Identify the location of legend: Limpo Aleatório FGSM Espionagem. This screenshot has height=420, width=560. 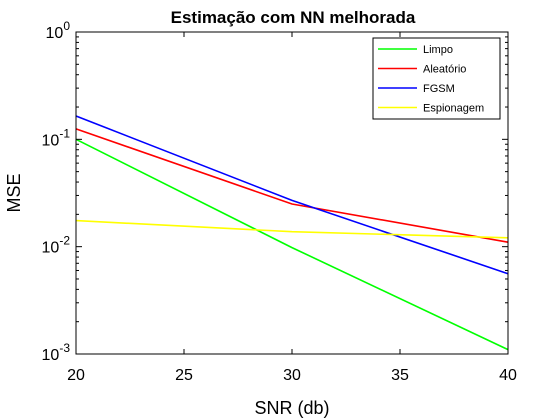
(436, 78).